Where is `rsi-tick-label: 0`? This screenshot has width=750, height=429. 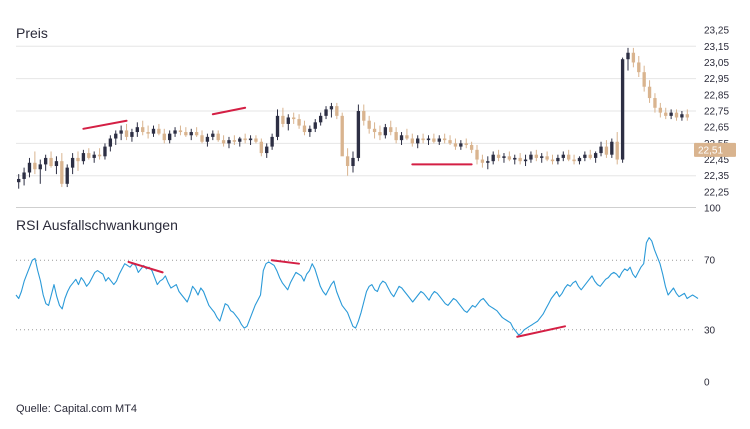
rsi-tick-label: 0 is located at coordinates (707, 383).